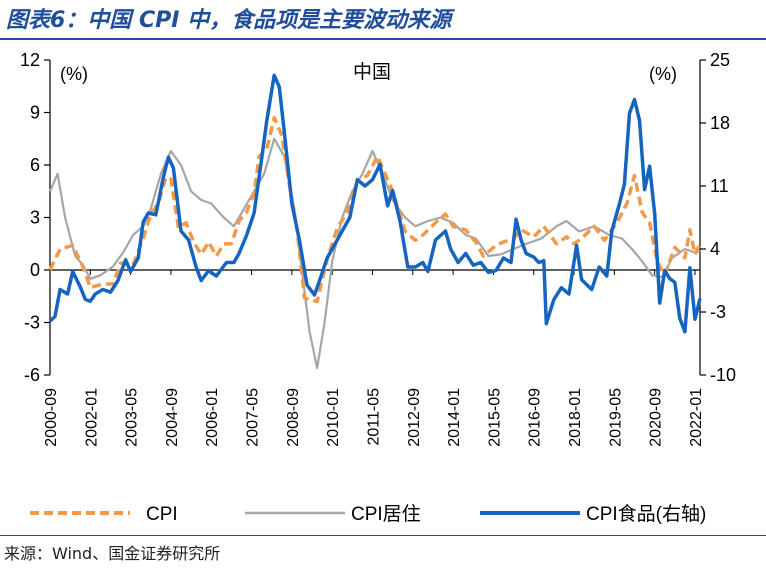 The image size is (766, 568). I want to click on figure-title: 图表6：中国 CPI 中，食品项是主要波动来源, so click(229, 20).